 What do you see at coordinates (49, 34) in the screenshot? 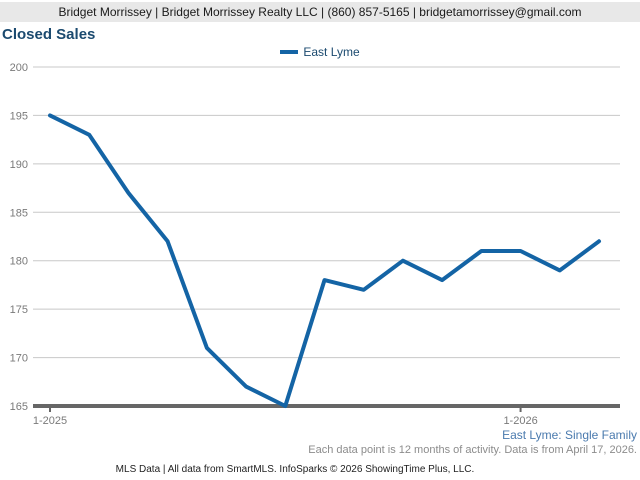
I see `page-title: Closed Sales` at bounding box center [49, 34].